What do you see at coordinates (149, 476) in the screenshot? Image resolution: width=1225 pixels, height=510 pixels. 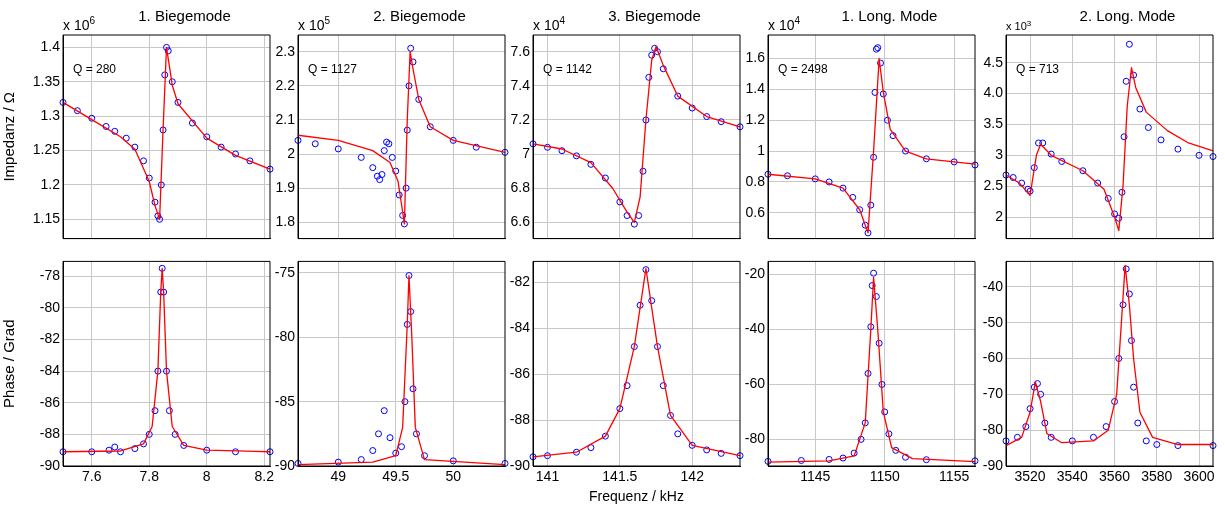 I see `x-tick-label: 7.8` at bounding box center [149, 476].